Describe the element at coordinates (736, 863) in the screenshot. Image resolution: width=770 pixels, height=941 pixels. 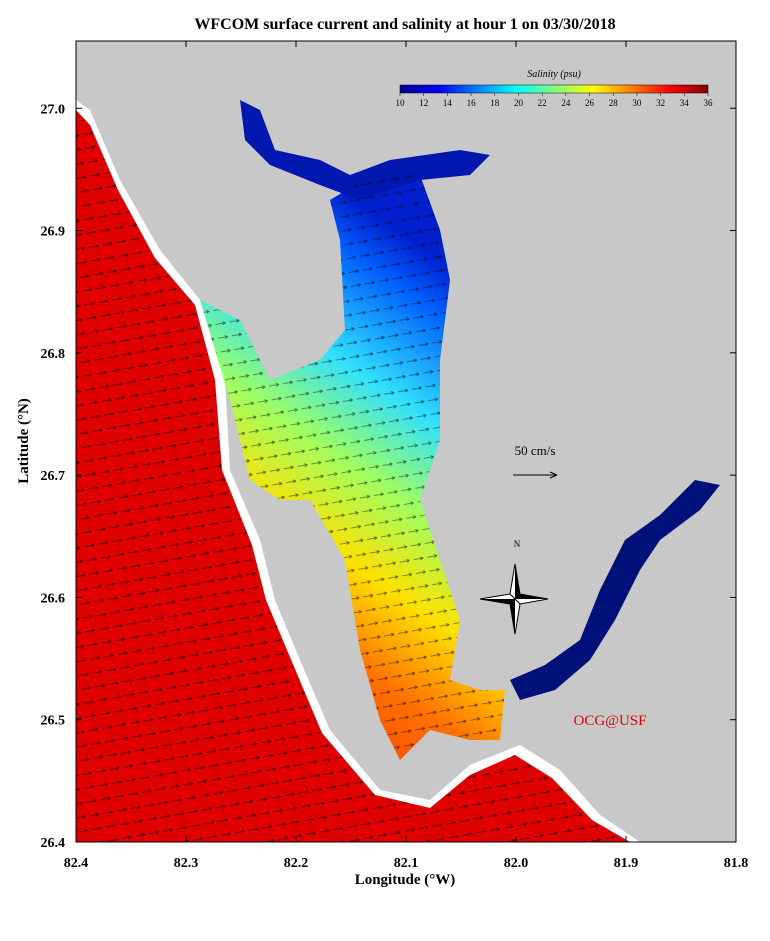
I see `x-tick-label: 81.8` at that location.